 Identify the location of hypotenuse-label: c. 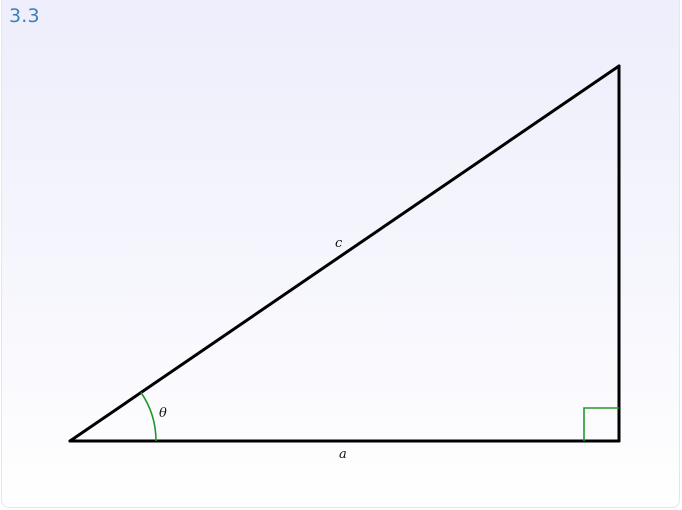
(339, 243).